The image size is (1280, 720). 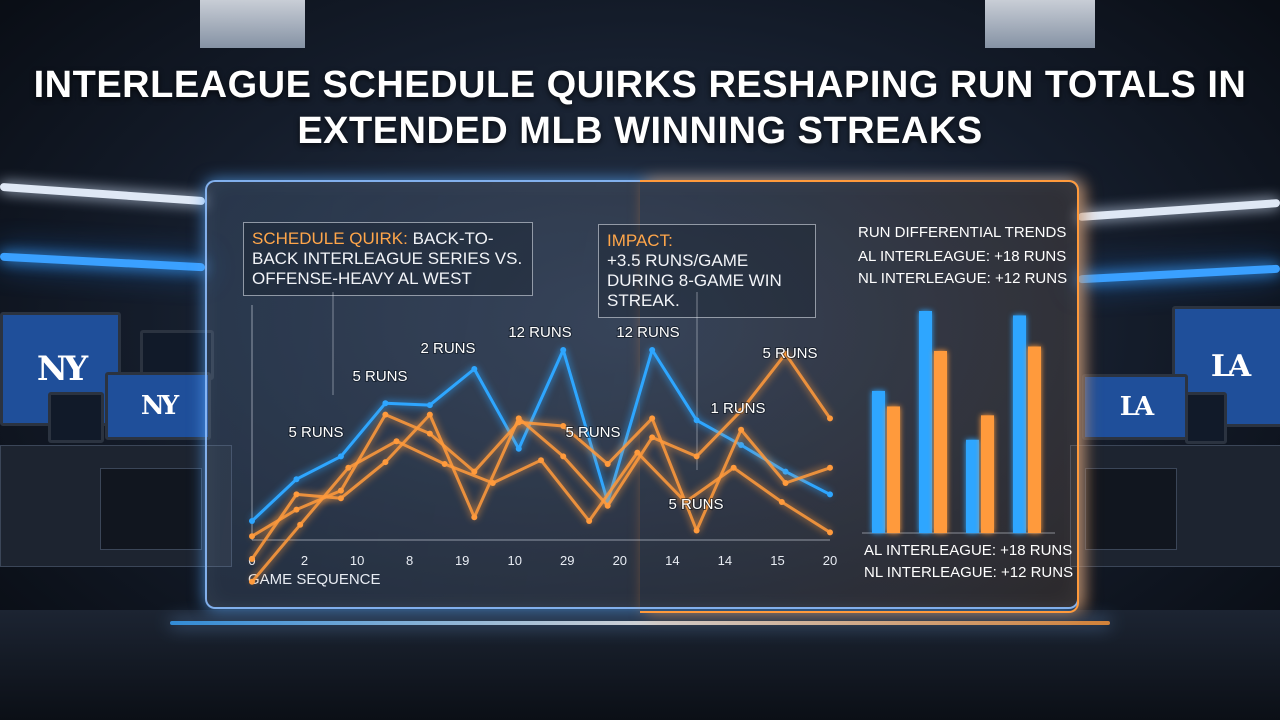 What do you see at coordinates (314, 579) in the screenshot?
I see `x-axis-label: GAME SEQUENCE` at bounding box center [314, 579].